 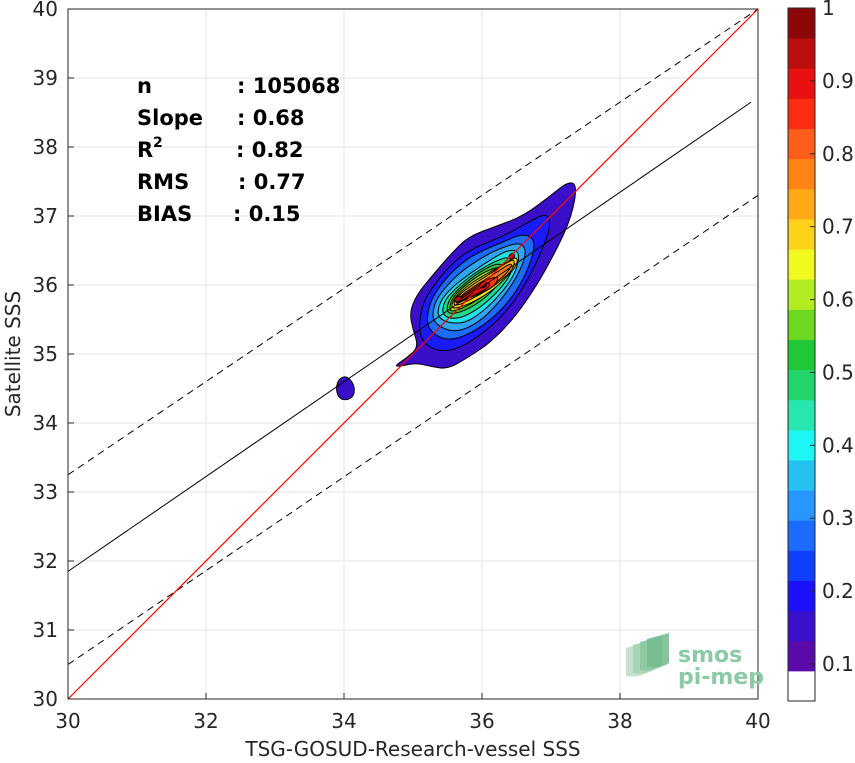 I want to click on colorbar-tick-label: 1, so click(x=828, y=10).